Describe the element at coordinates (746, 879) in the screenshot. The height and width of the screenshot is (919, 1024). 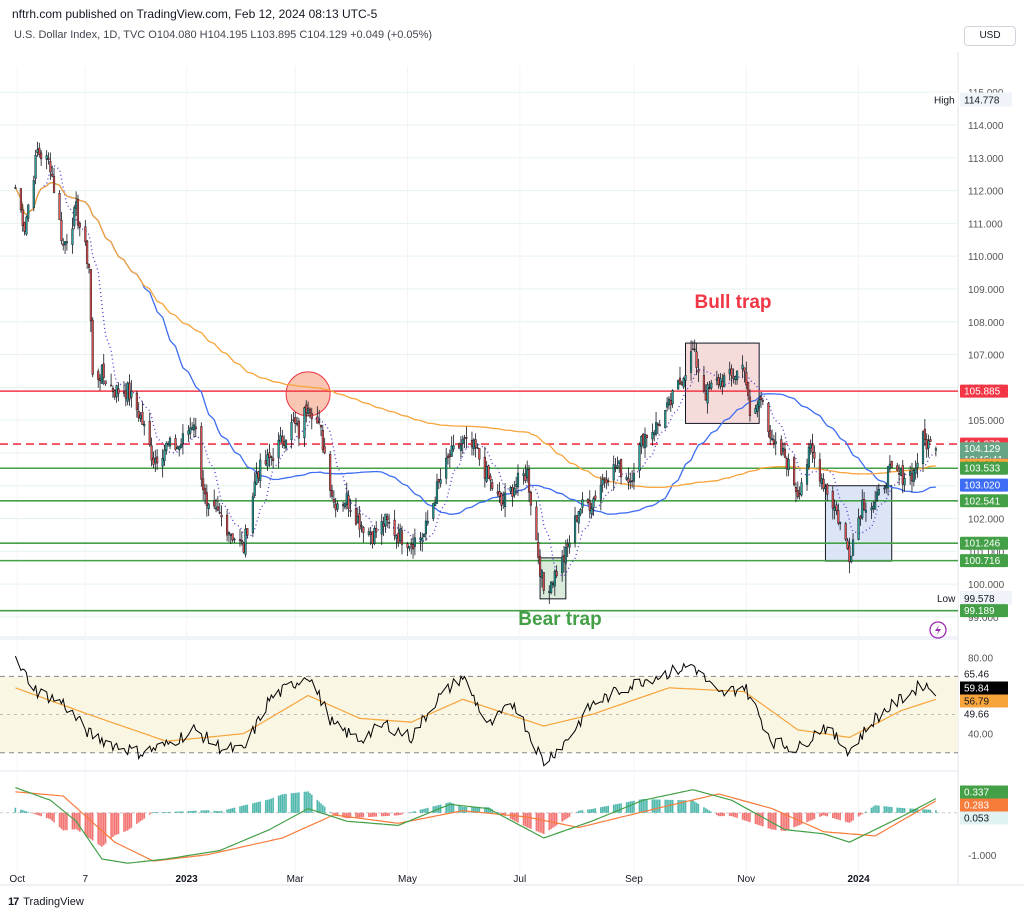
I see `time-tick-label: Nov` at that location.